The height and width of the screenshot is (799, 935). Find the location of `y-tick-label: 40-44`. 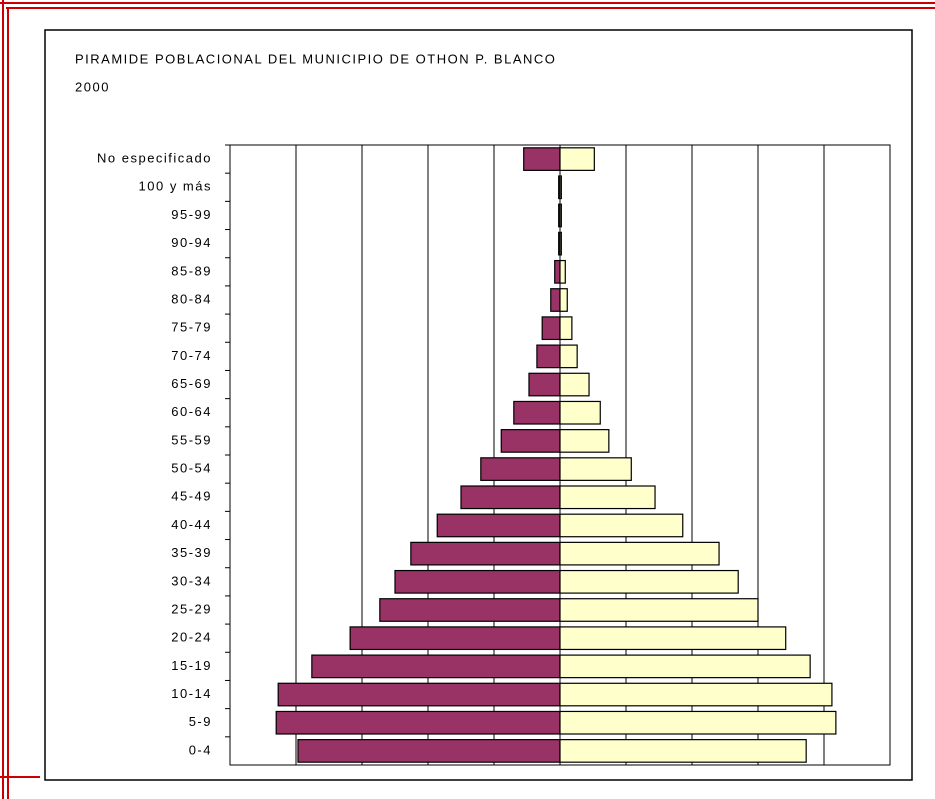

y-tick-label: 40-44 is located at coordinates (191, 524).